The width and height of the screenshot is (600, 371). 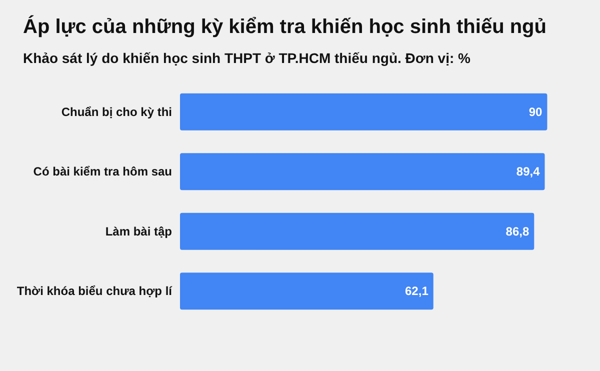 I want to click on data-label: 90, so click(x=535, y=111).